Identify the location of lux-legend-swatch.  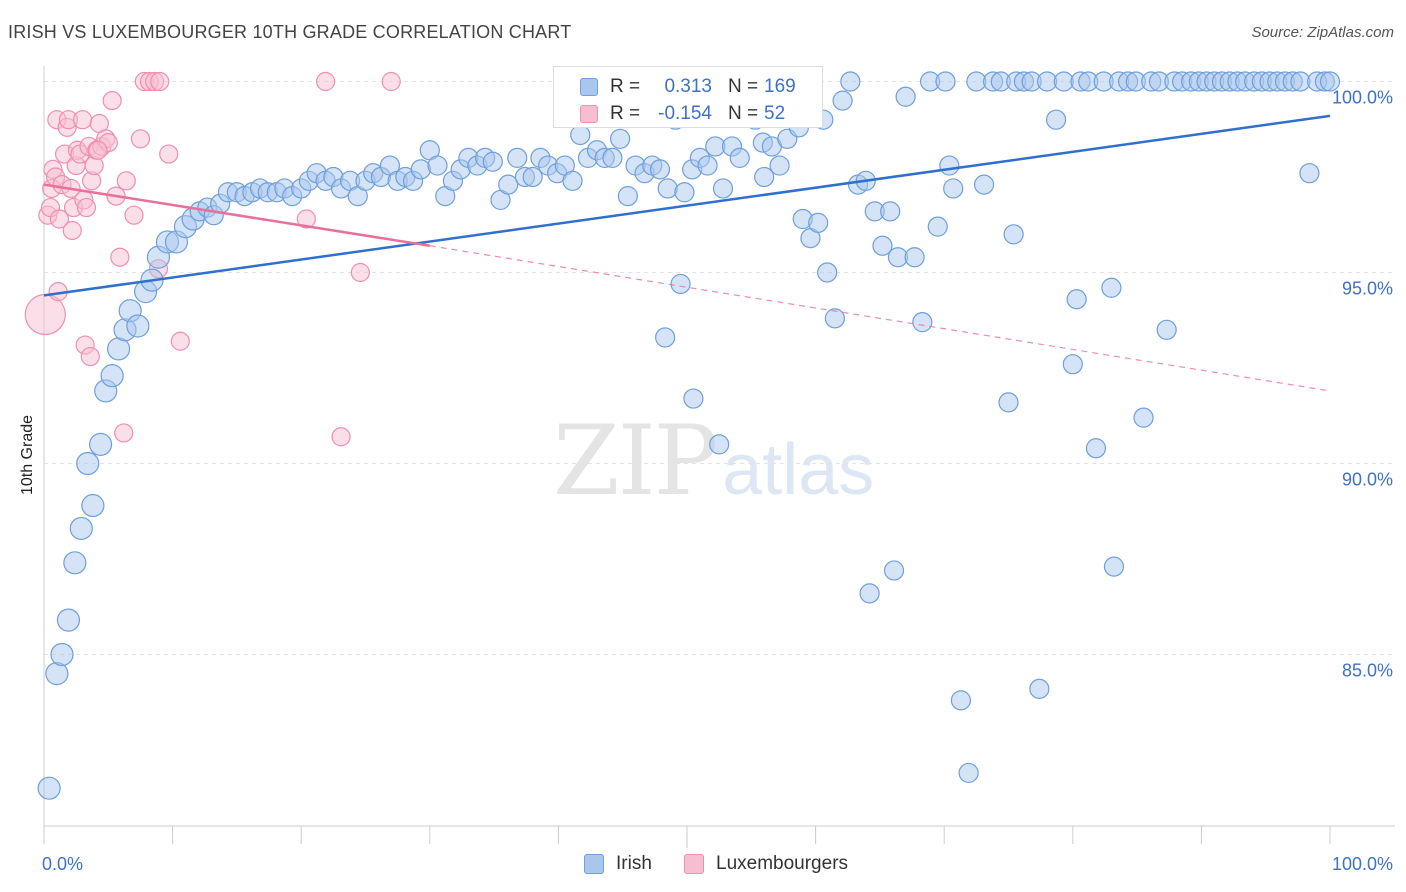
(694, 864).